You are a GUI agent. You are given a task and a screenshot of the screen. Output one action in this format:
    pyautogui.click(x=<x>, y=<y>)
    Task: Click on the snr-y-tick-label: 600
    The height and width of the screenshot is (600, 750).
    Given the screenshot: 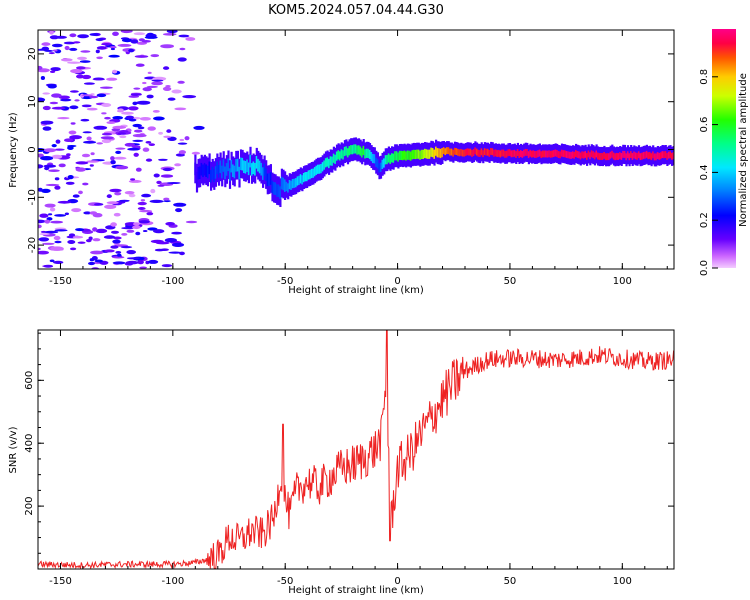 What is the action you would take?
    pyautogui.click(x=29, y=380)
    